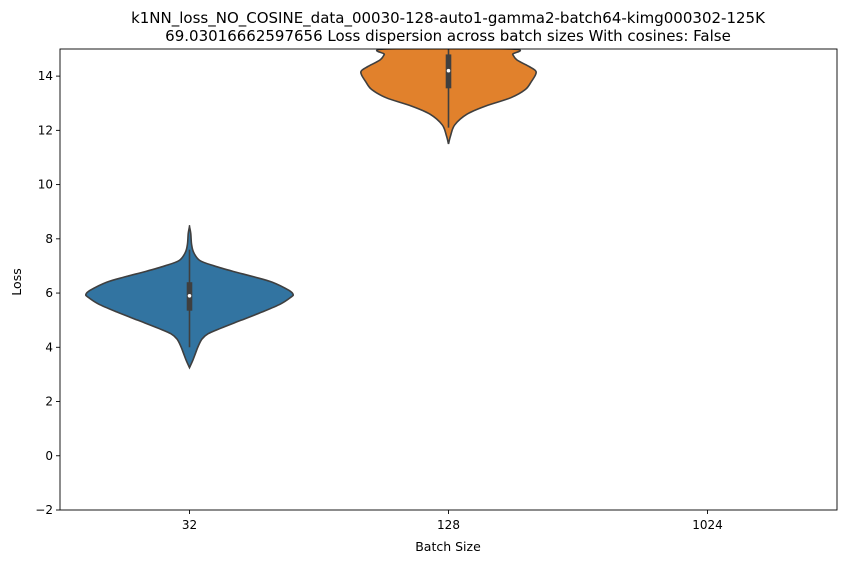 The width and height of the screenshot is (844, 564). Describe the element at coordinates (49, 456) in the screenshot. I see `y-tick-label: 0` at that location.